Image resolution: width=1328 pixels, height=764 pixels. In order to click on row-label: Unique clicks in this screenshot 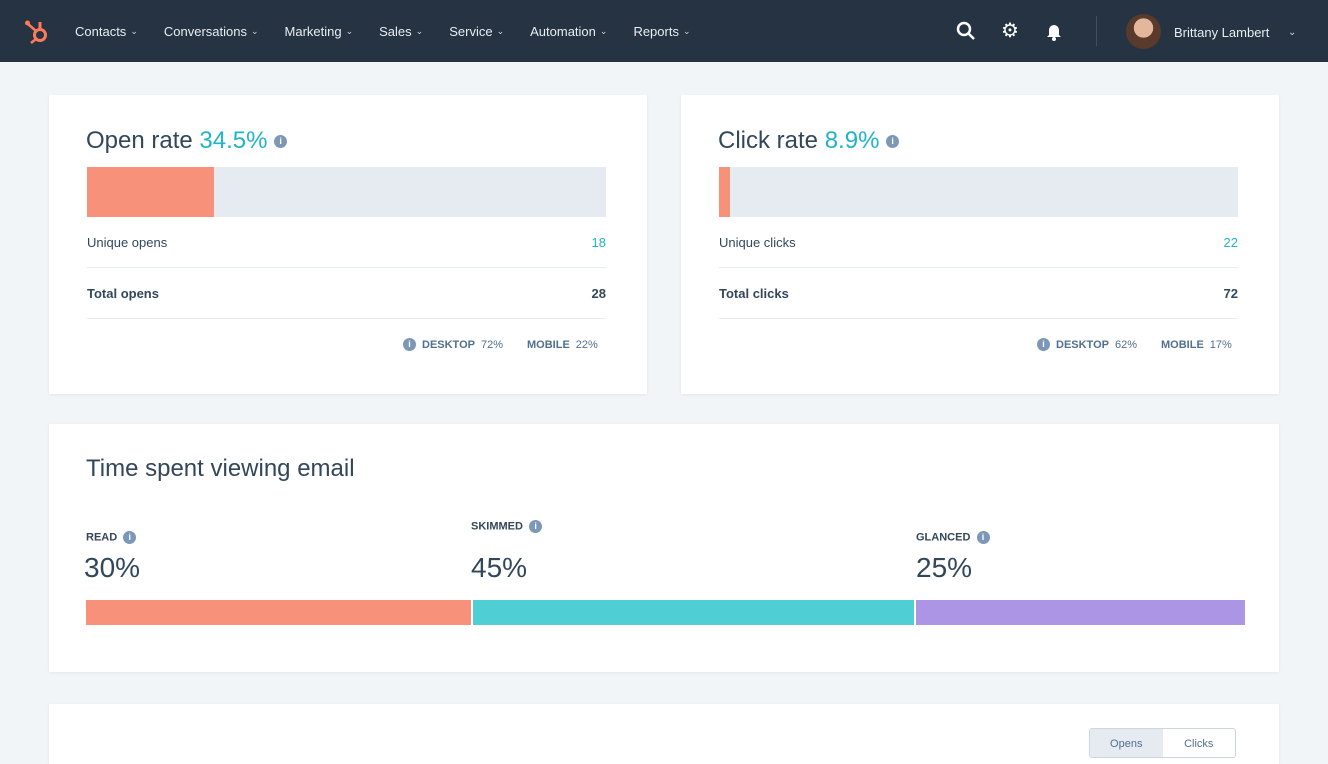, I will do `click(757, 242)`.